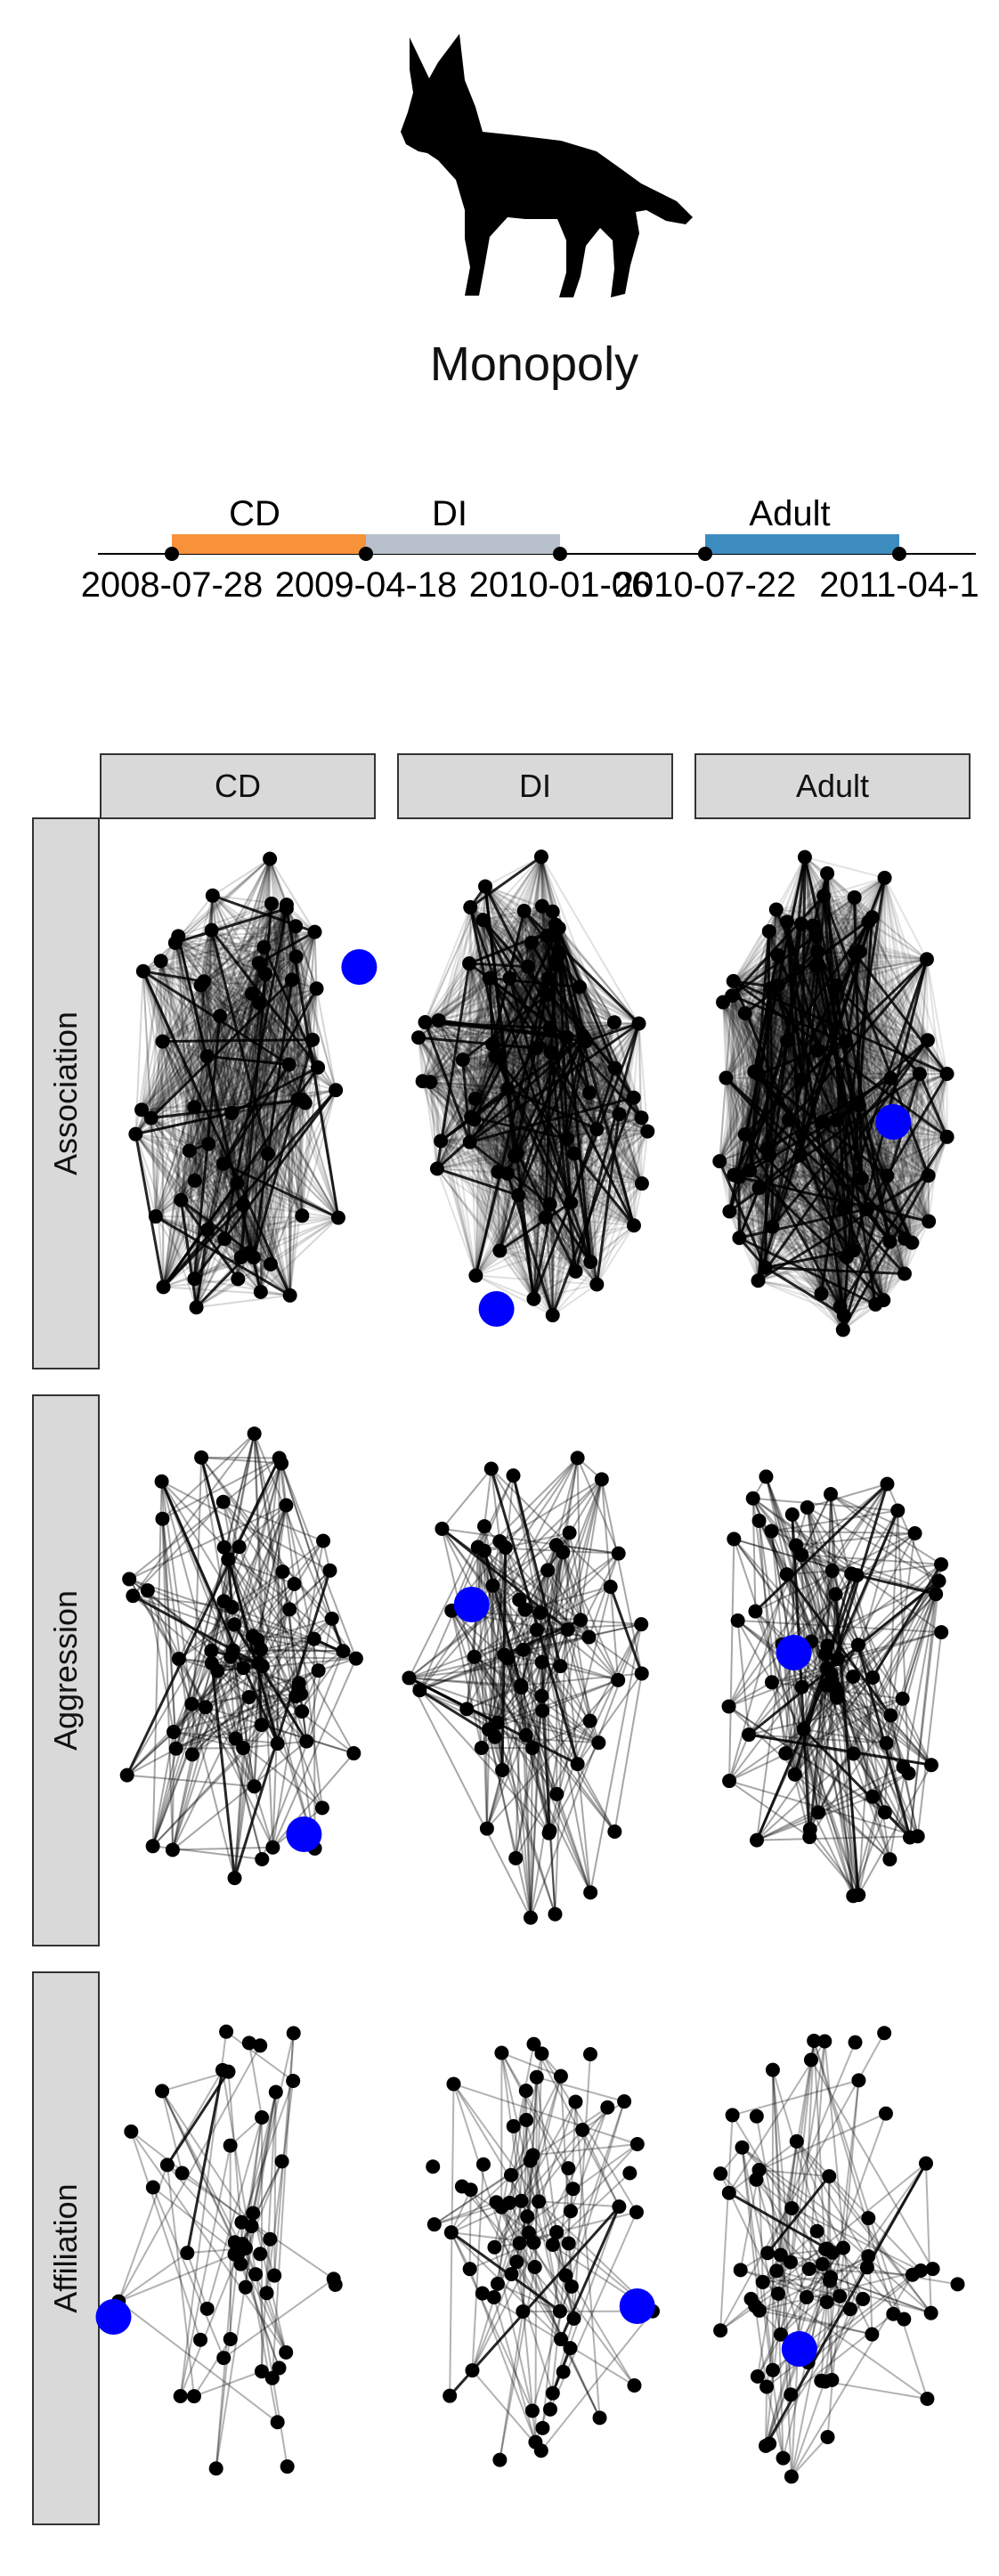 This screenshot has width=999, height=2576. What do you see at coordinates (463, 544) in the screenshot?
I see `stage-bar-di` at bounding box center [463, 544].